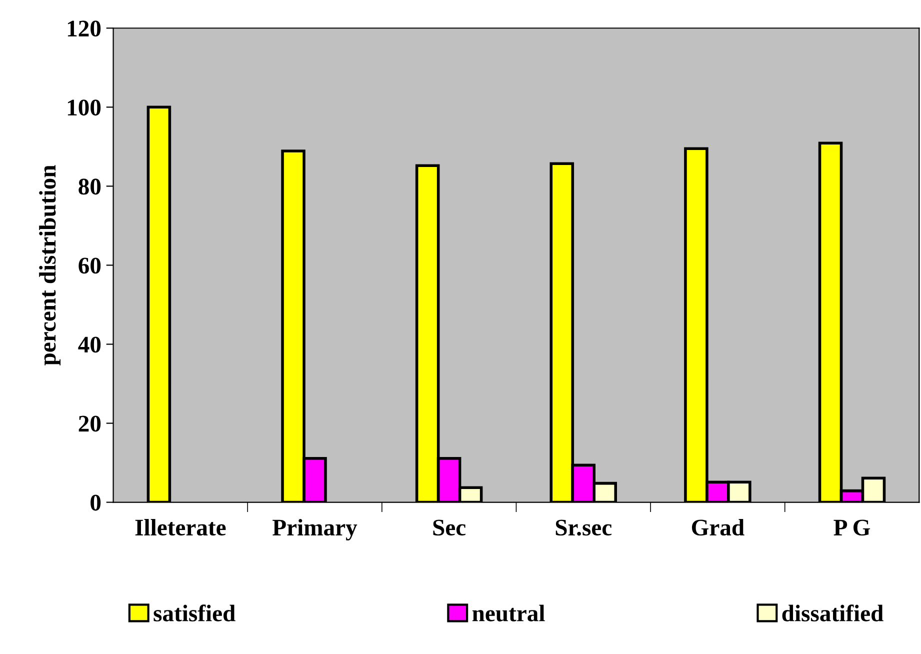  What do you see at coordinates (89, 424) in the screenshot?
I see `y-tick-label: 20` at bounding box center [89, 424].